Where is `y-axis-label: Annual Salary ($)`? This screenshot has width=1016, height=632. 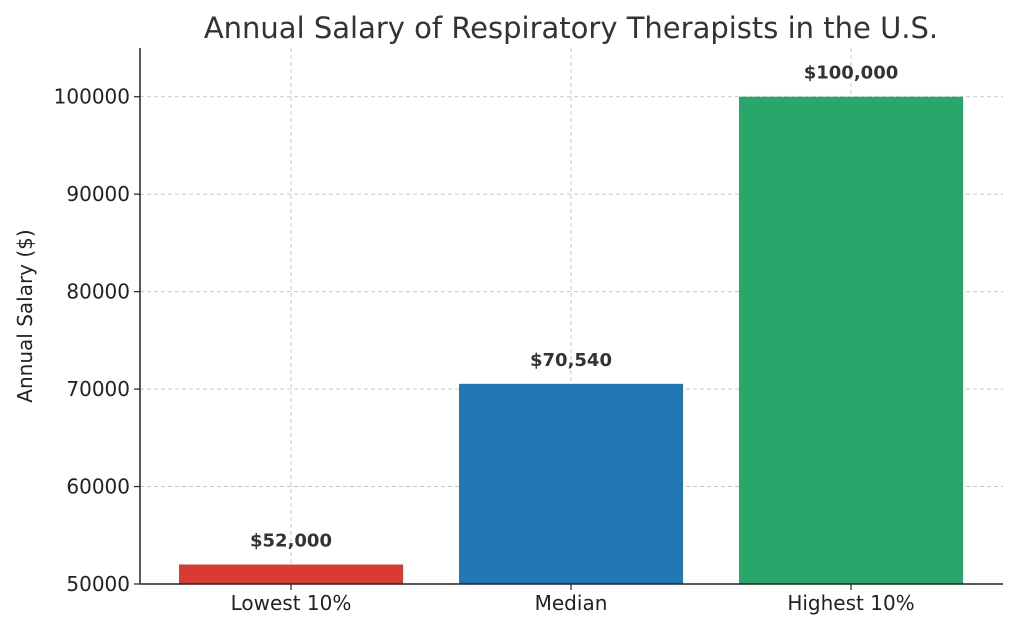 y-axis-label: Annual Salary ($) is located at coordinates (25, 315).